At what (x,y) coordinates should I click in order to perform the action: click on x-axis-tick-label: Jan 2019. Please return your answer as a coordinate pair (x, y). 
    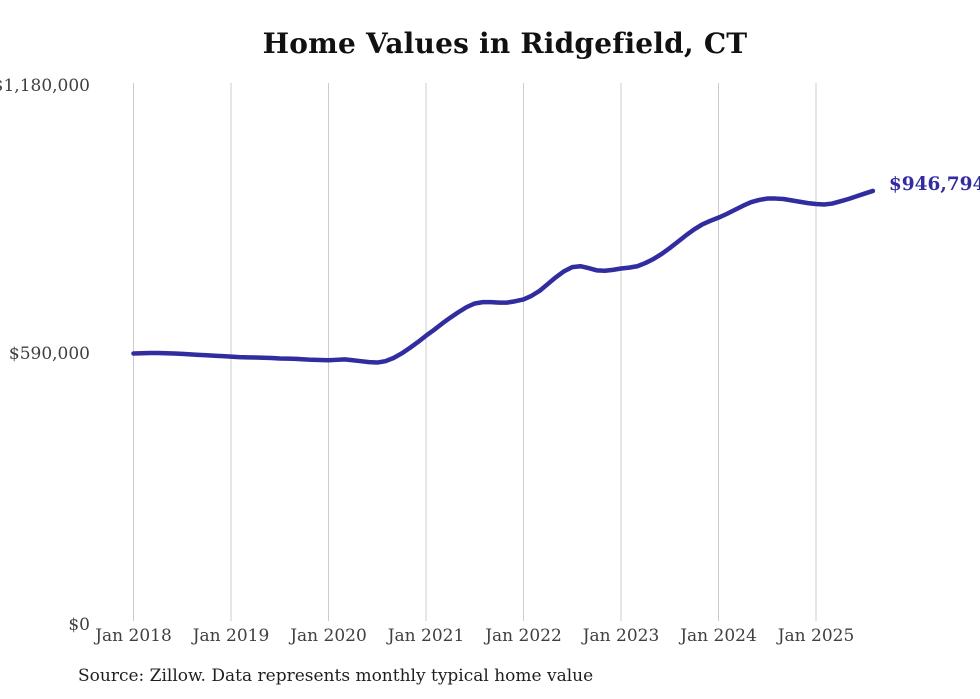
    Looking at the image, I should click on (230, 636).